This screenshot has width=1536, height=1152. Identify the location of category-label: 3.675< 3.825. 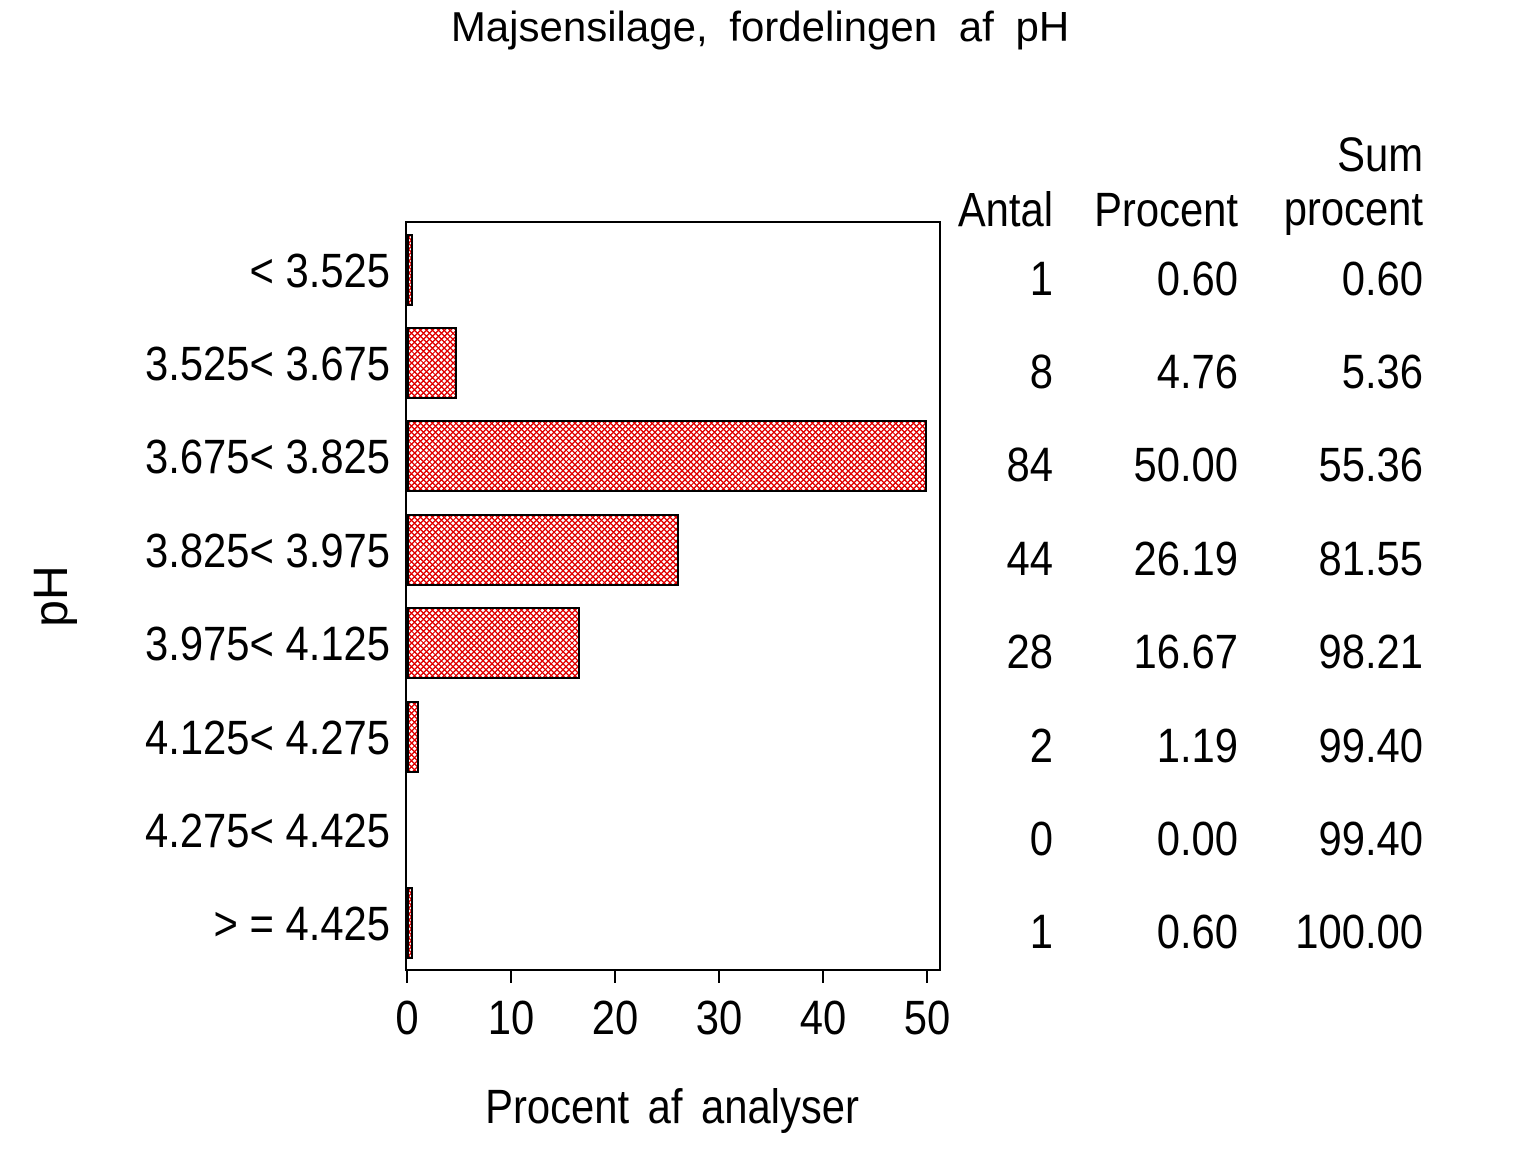
(267, 457).